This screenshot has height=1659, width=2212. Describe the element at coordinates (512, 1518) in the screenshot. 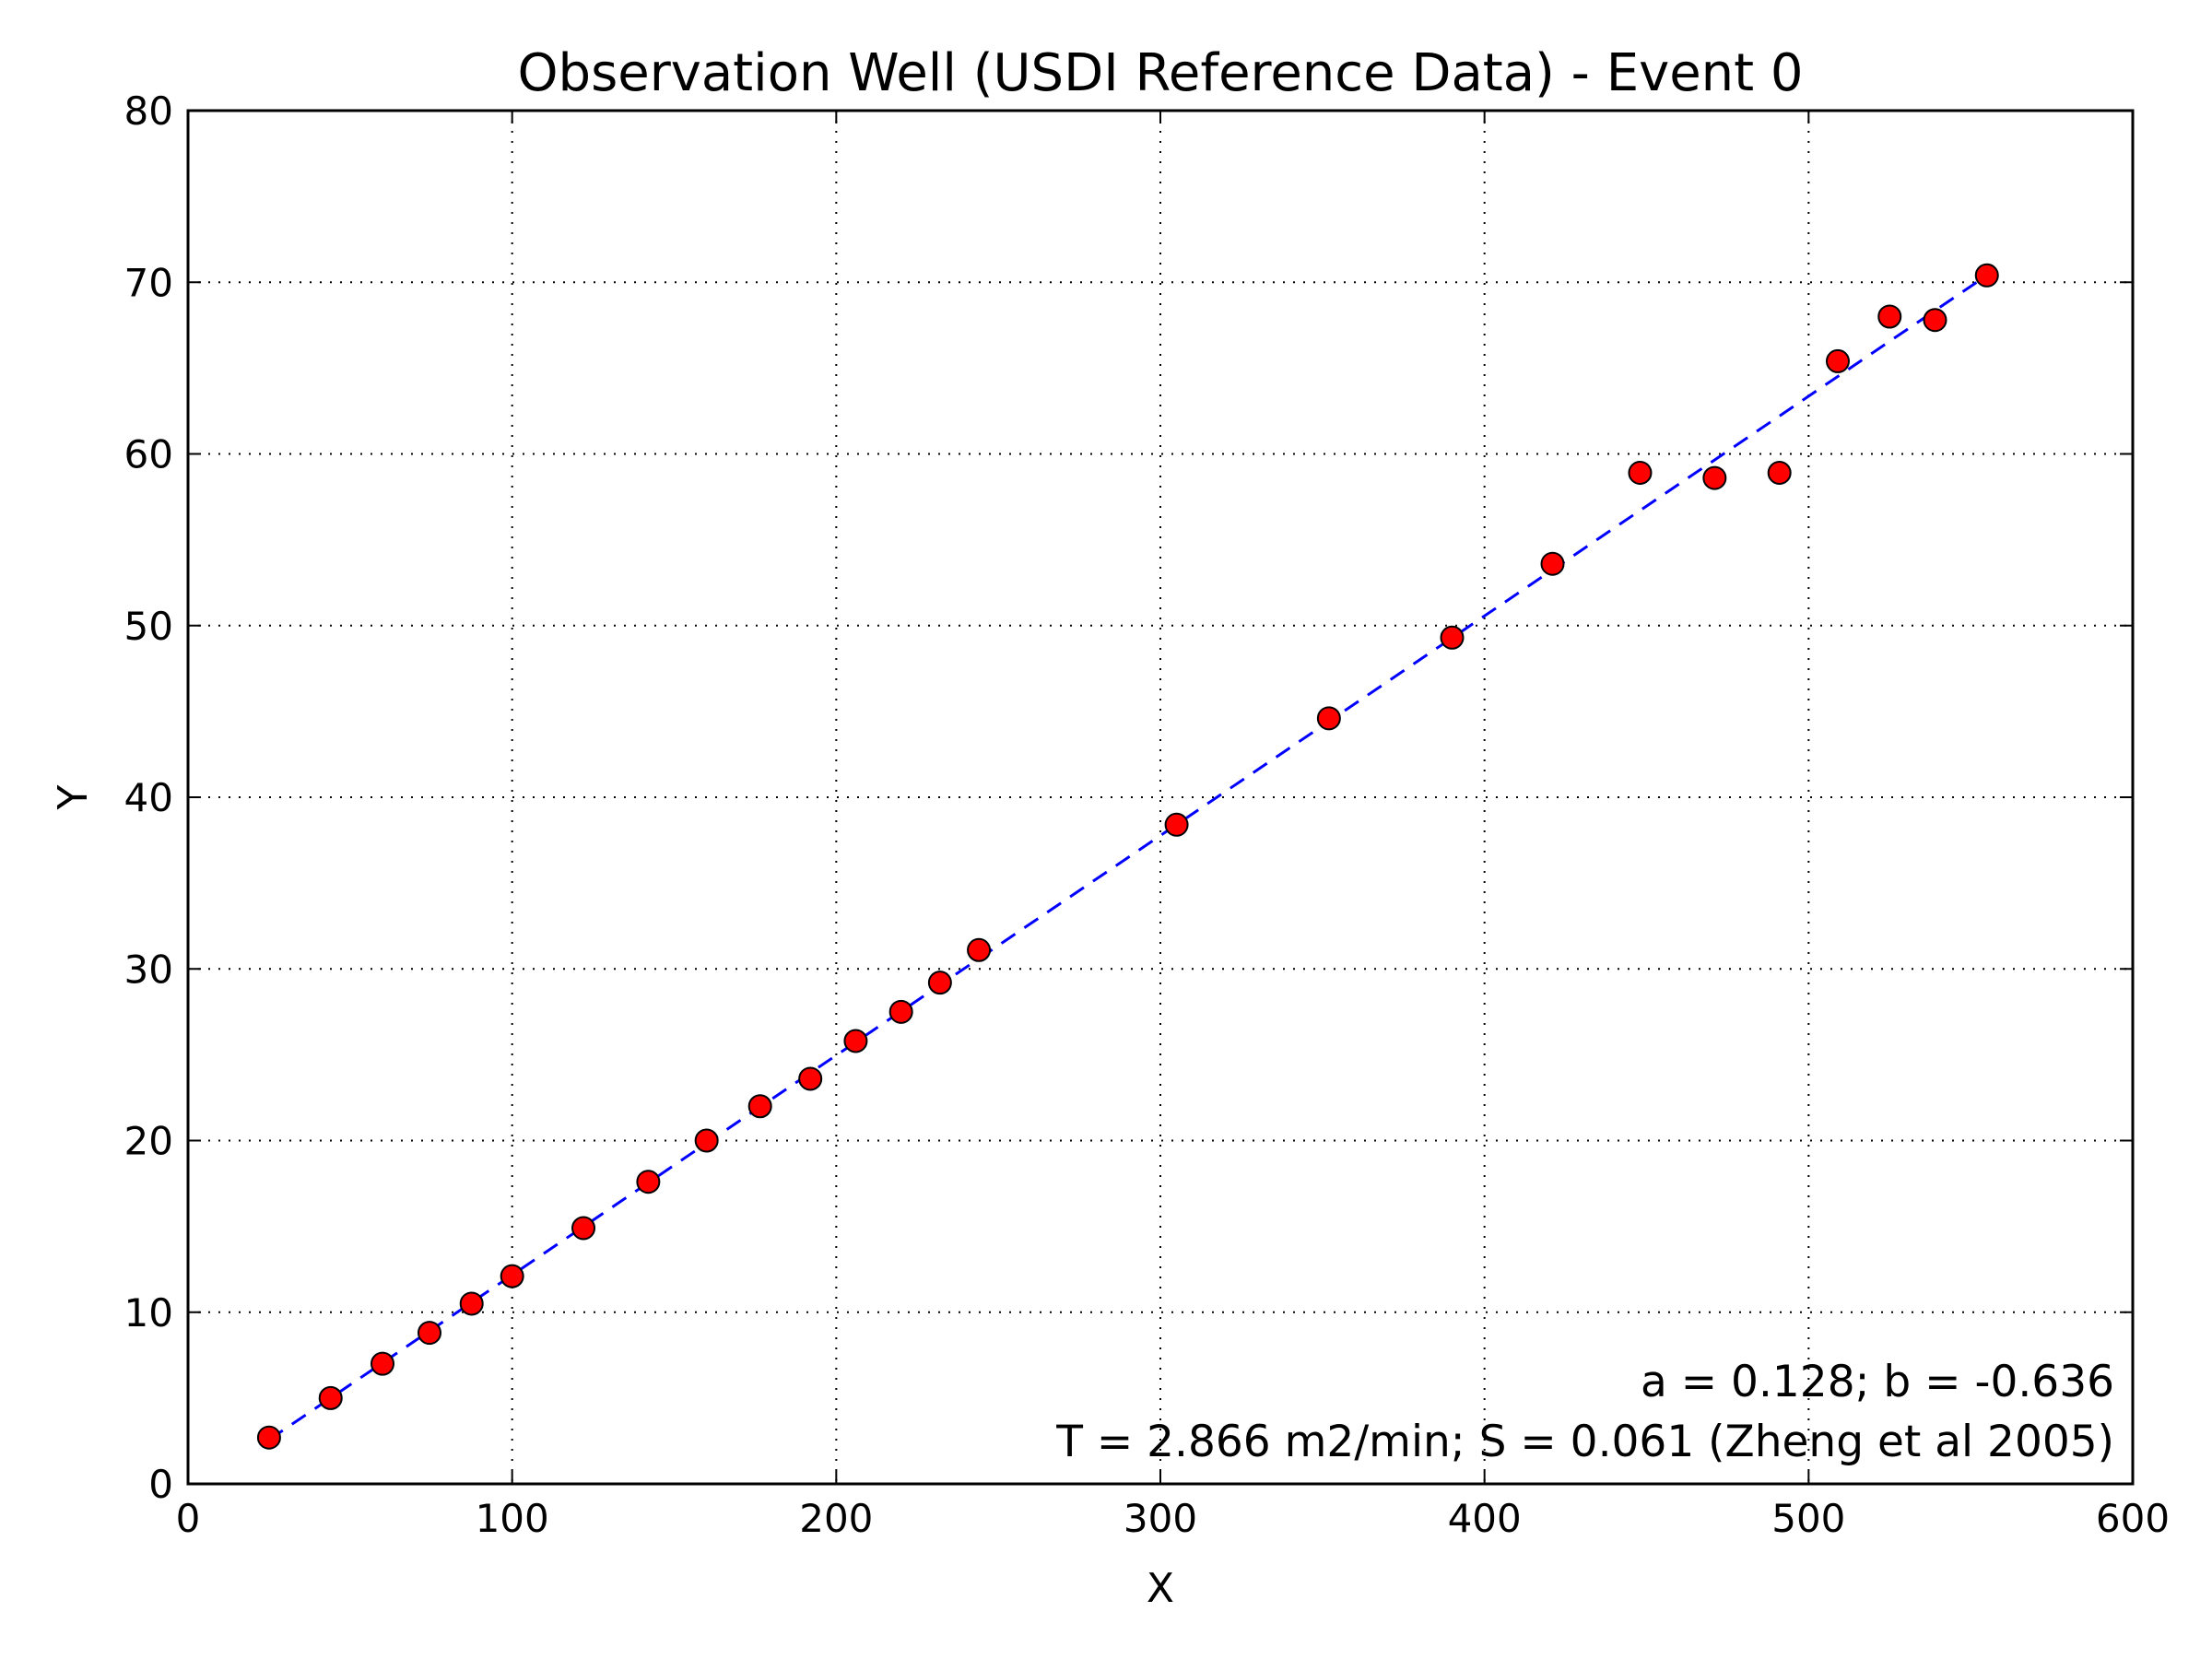

I see `x-tick-label: 100` at that location.